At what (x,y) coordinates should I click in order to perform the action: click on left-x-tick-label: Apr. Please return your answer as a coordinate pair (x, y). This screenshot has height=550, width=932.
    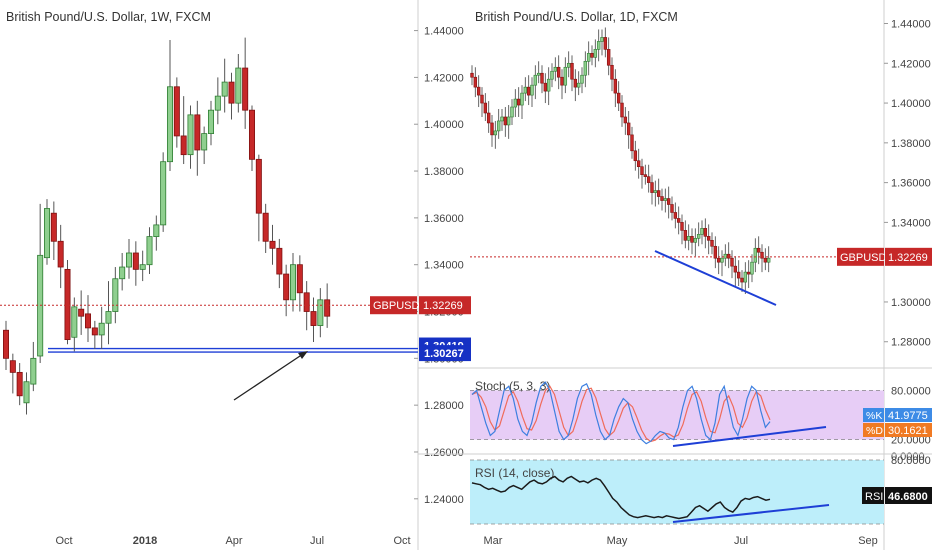
    Looking at the image, I should click on (233, 541).